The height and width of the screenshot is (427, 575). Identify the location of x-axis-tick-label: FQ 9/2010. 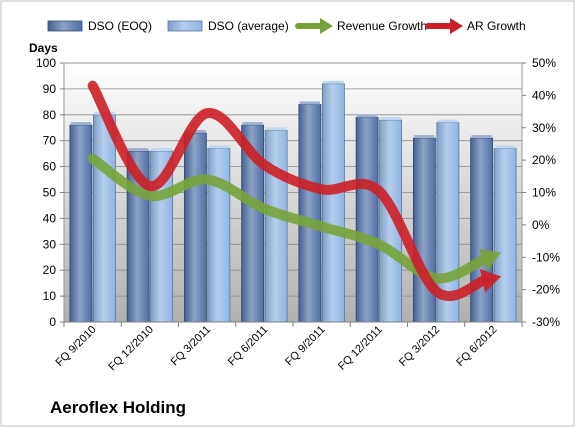
(76, 346).